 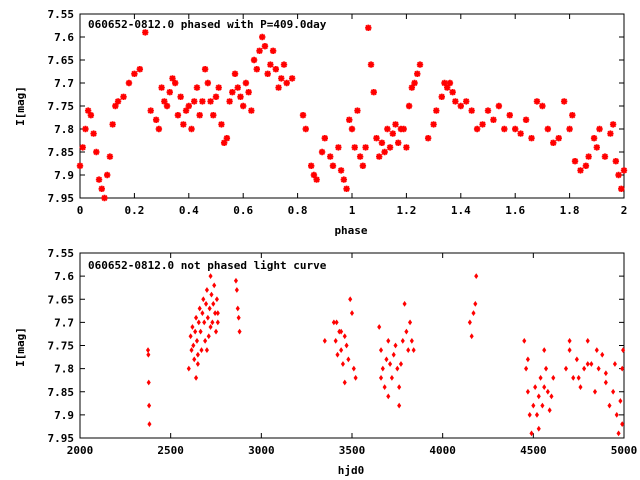 I want to click on phased-plot-xlabel: phase, so click(x=350, y=230).